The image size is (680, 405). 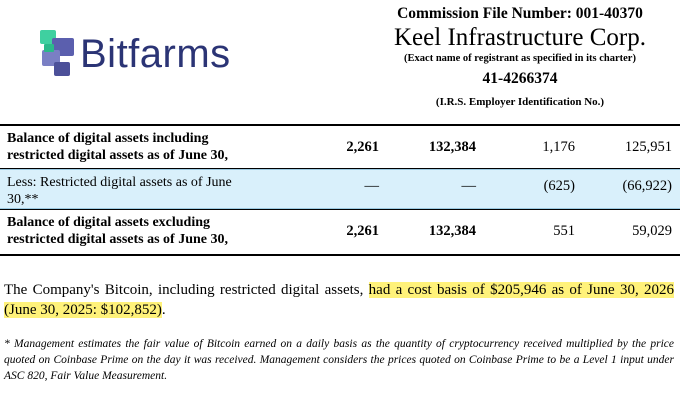 I want to click on bitfarms-mark-icon, so click(x=57, y=53).